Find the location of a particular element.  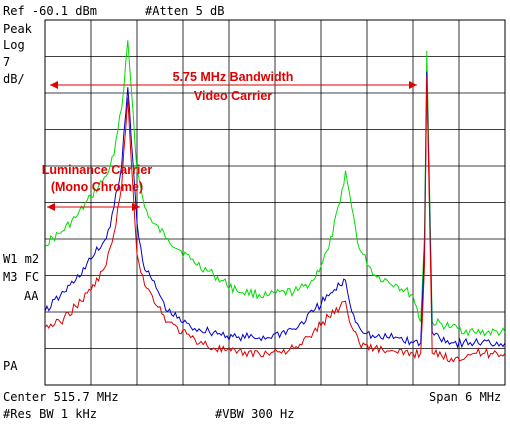

bandwidth-label-line1: 5.75 MHz Bandwidth is located at coordinates (233, 77).